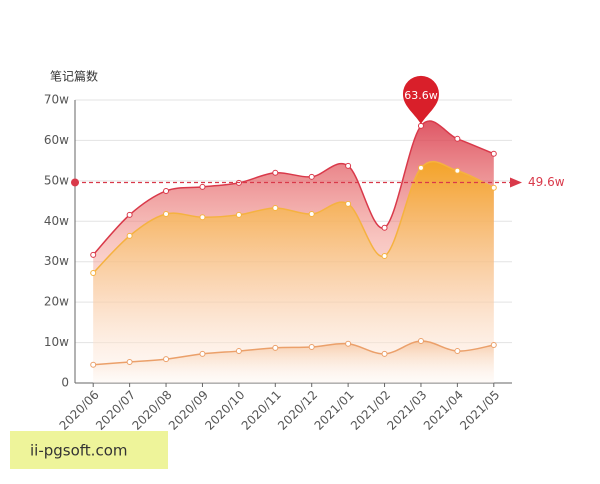 The image size is (600, 484). I want to click on y-tick-label: 30w, so click(56, 261).